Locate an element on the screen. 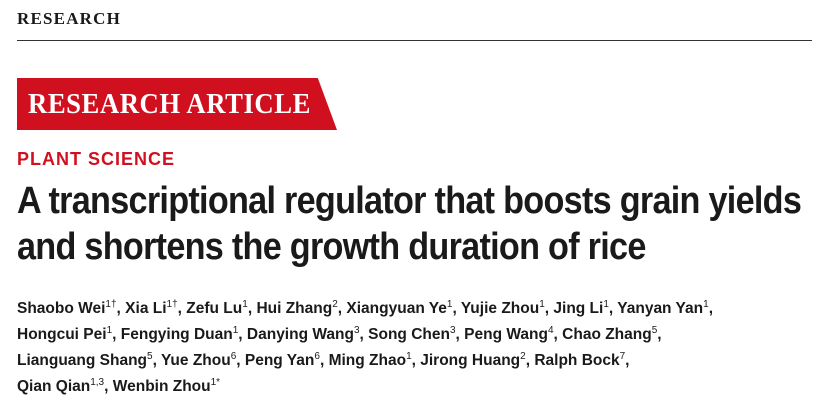 The height and width of the screenshot is (413, 829). author: Yanyan Yan1 is located at coordinates (663, 308).